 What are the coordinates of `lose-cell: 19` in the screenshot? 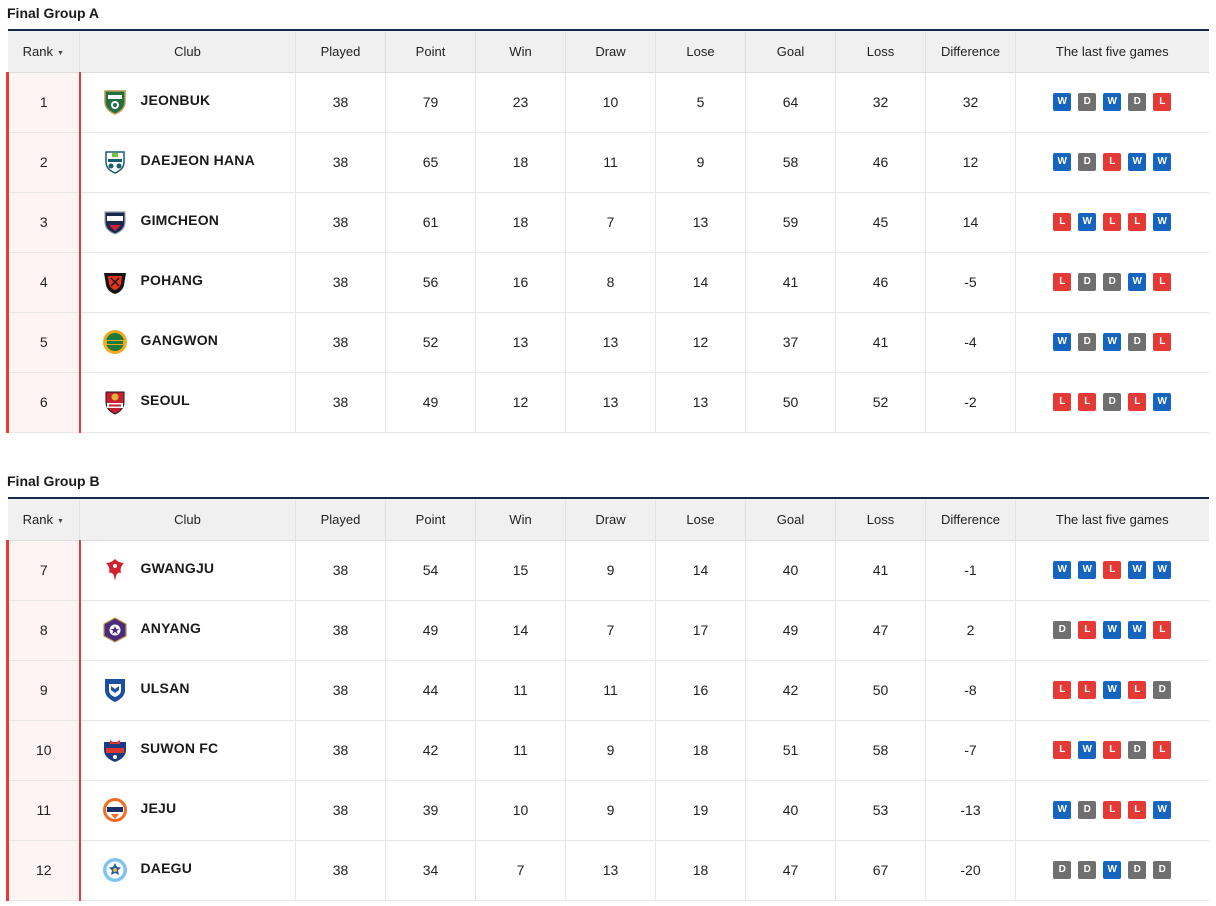 It's located at (700, 810).